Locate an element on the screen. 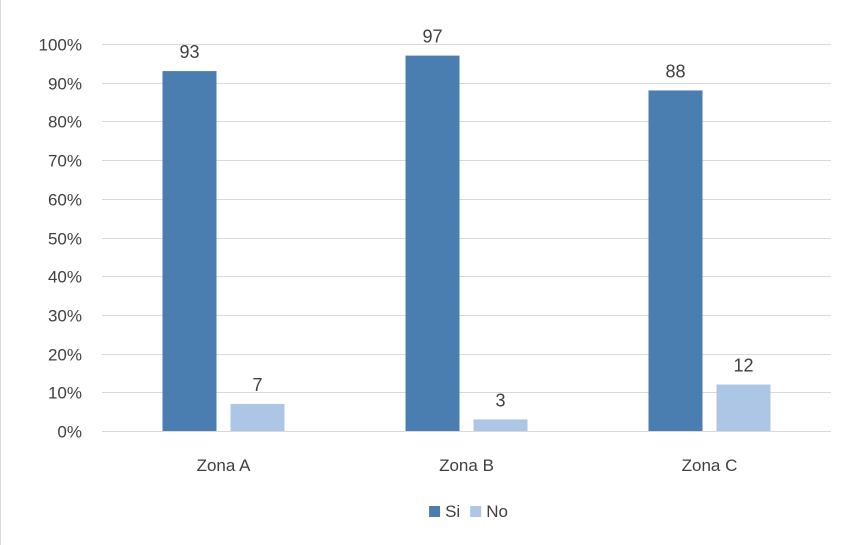  legend: Si No is located at coordinates (468, 511).